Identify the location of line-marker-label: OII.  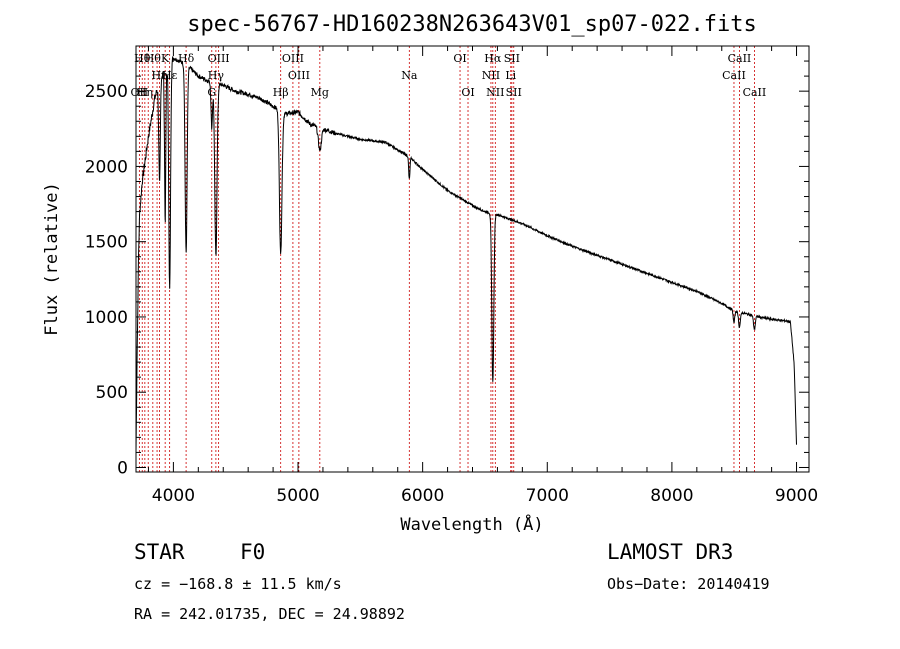
(140, 92).